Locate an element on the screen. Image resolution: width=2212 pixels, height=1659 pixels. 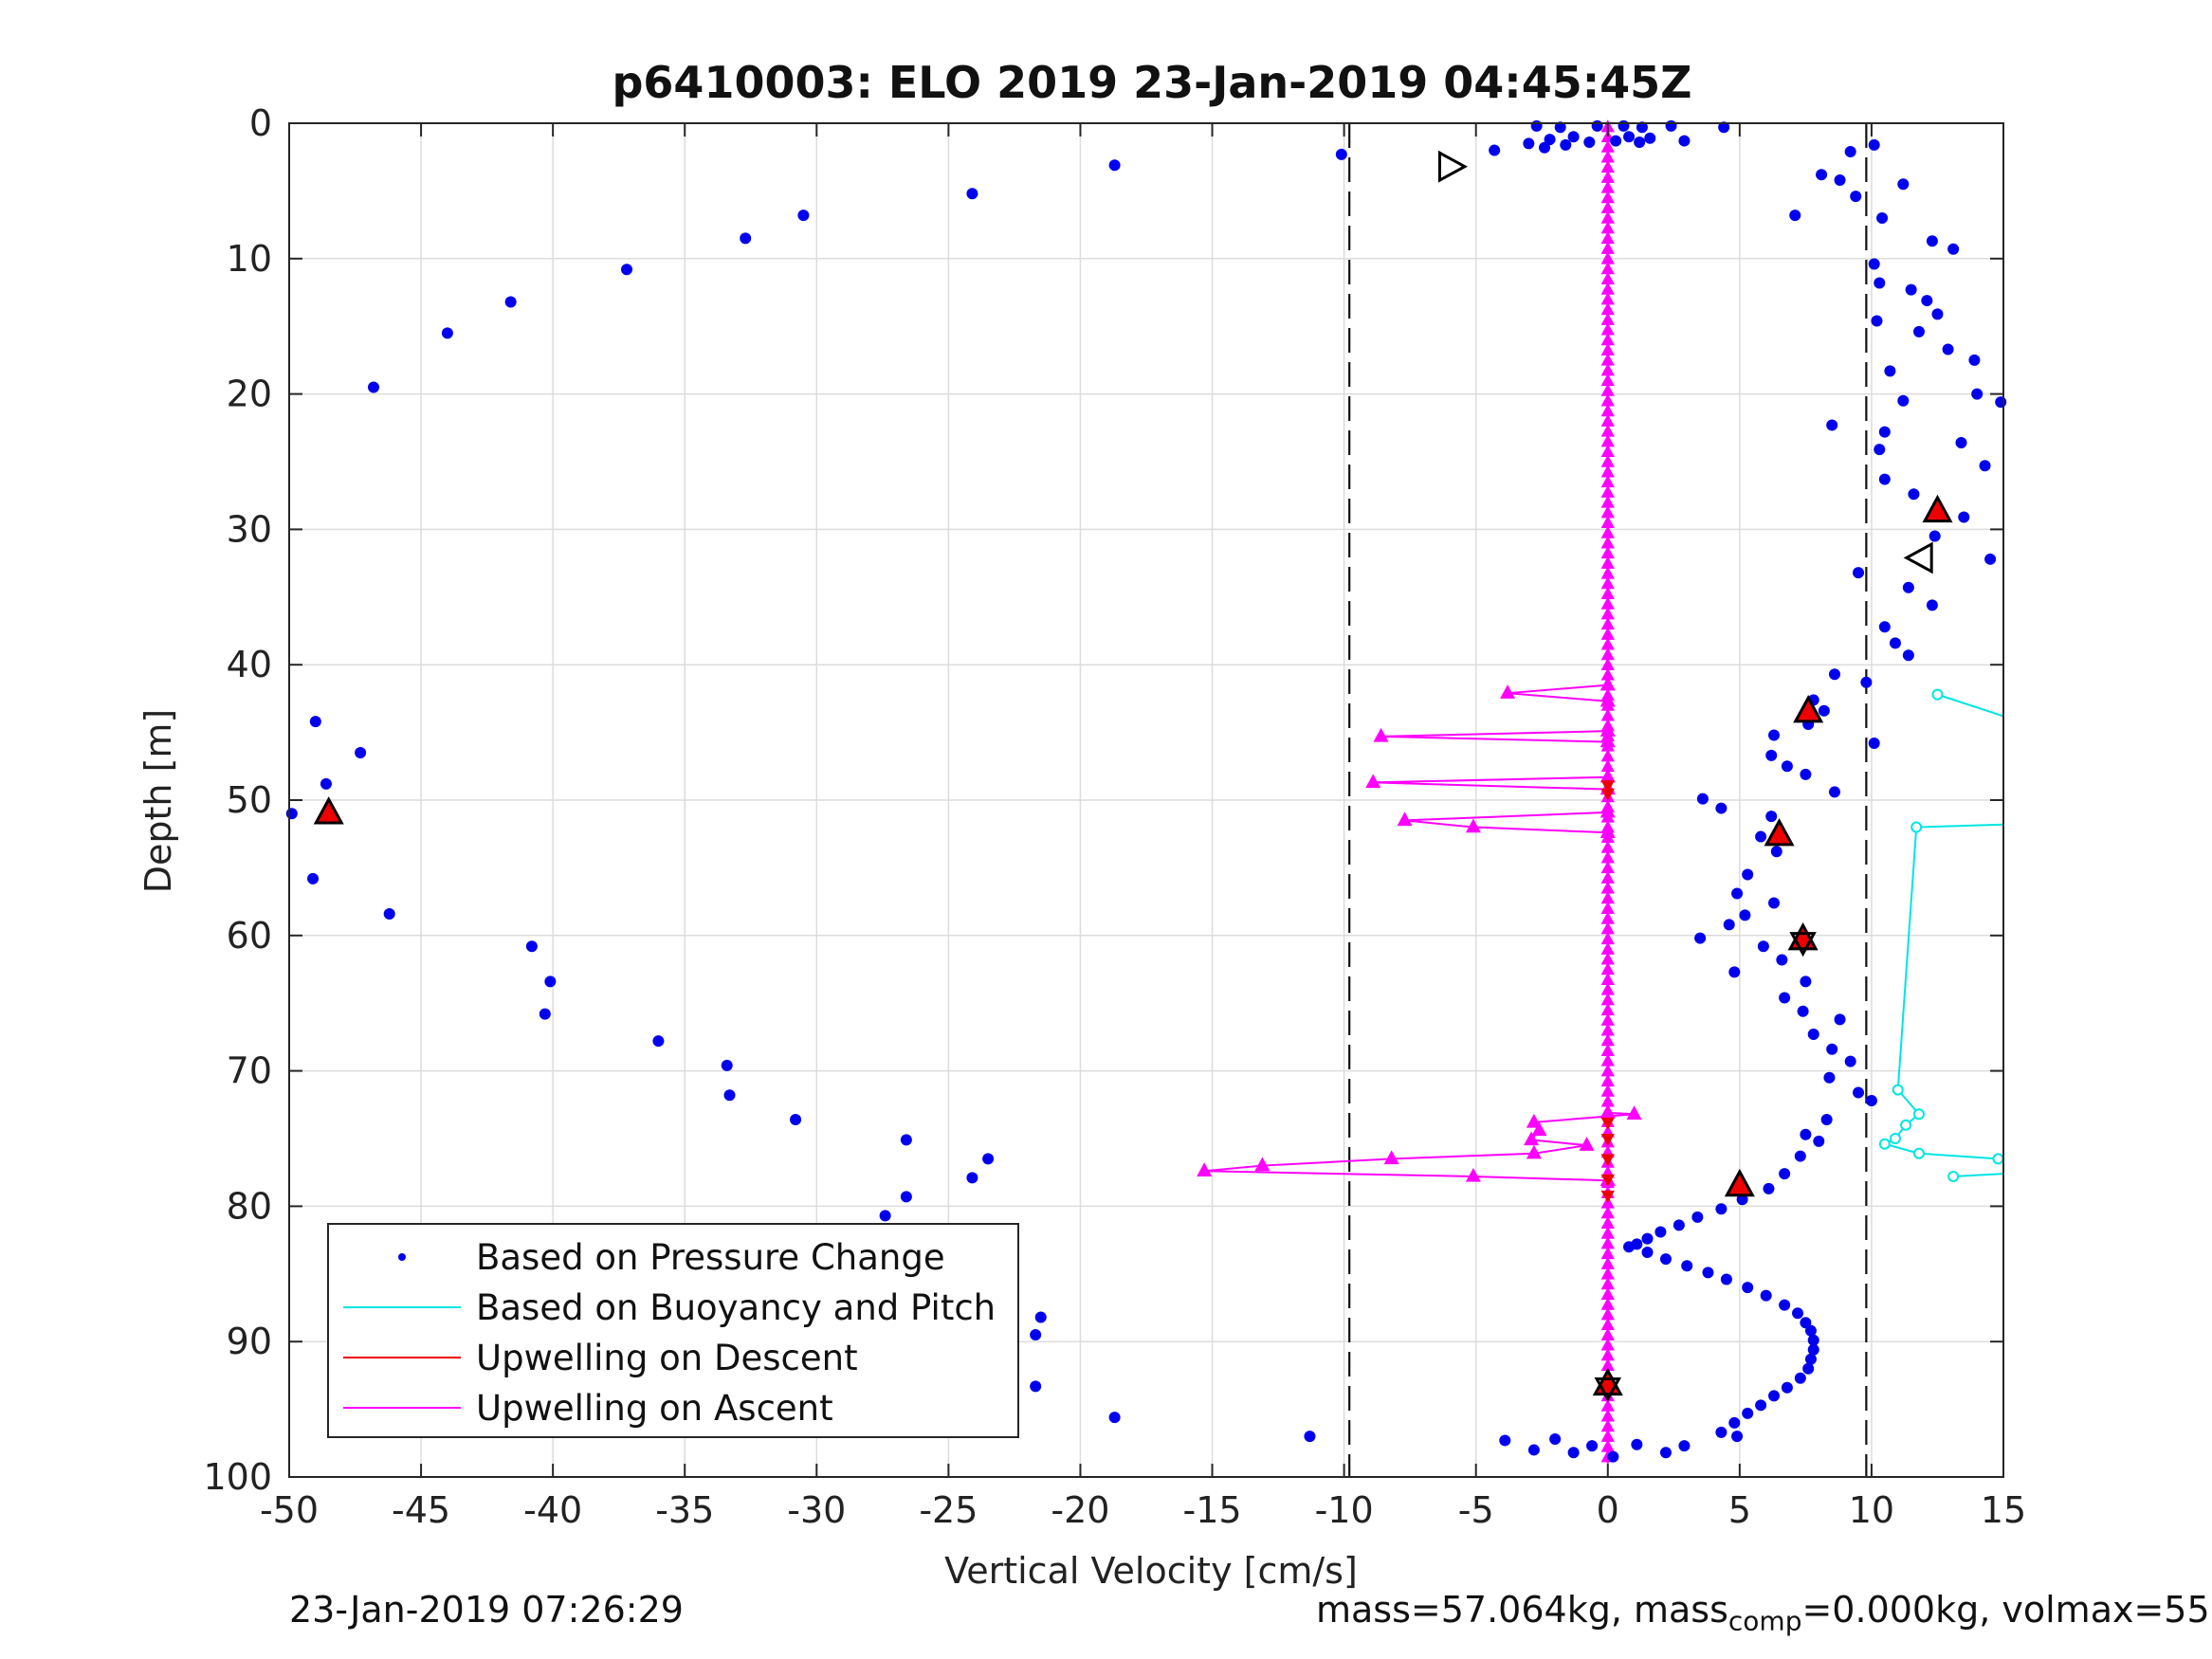
x-tick-label: 0 is located at coordinates (1608, 1510).